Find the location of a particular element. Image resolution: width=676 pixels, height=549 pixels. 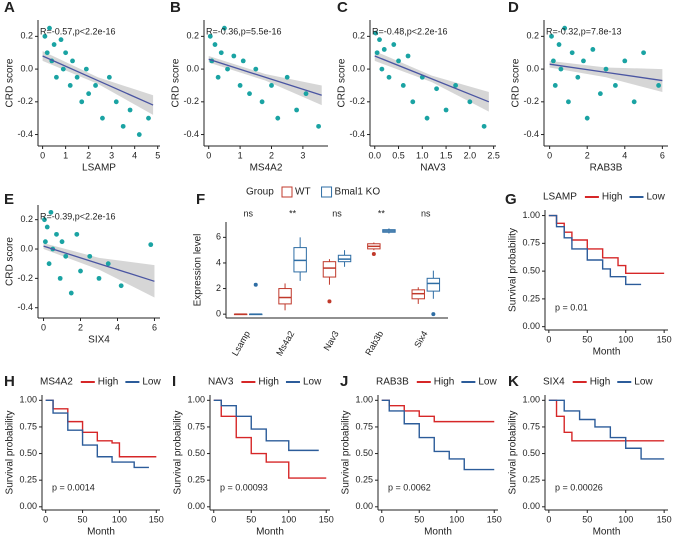

y-tick-label: 4 is located at coordinates (218, 262).